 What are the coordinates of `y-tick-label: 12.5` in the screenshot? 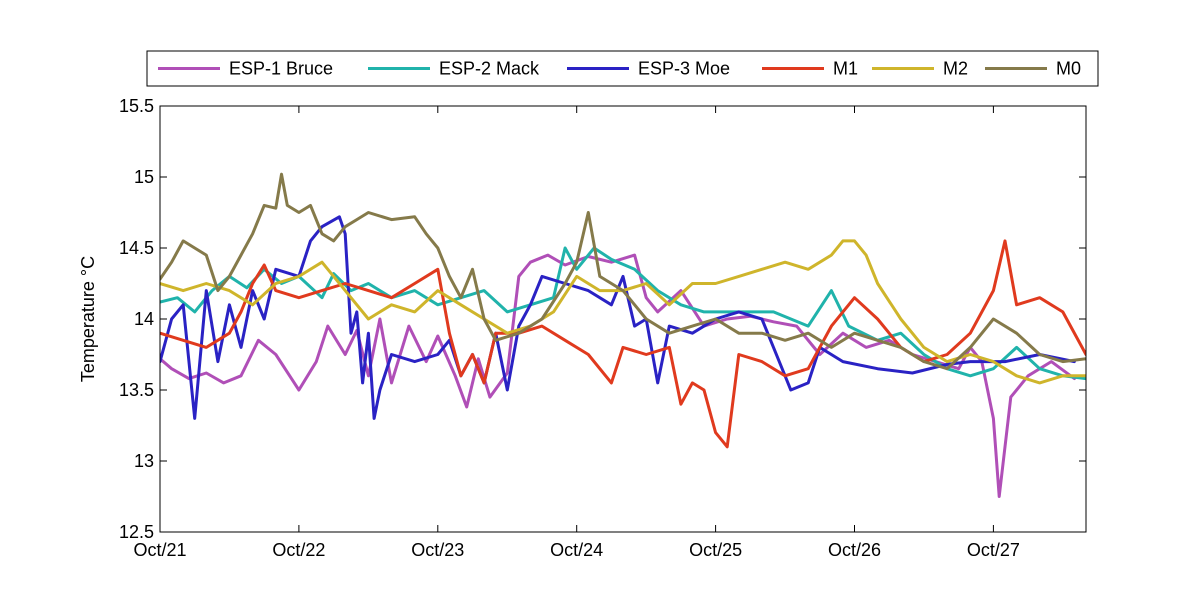 It's located at (136, 532).